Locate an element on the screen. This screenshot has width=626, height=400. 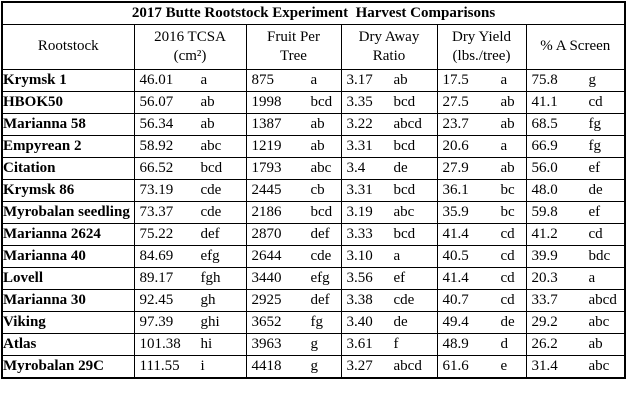
cell-value: 29.2 is located at coordinates (544, 322).